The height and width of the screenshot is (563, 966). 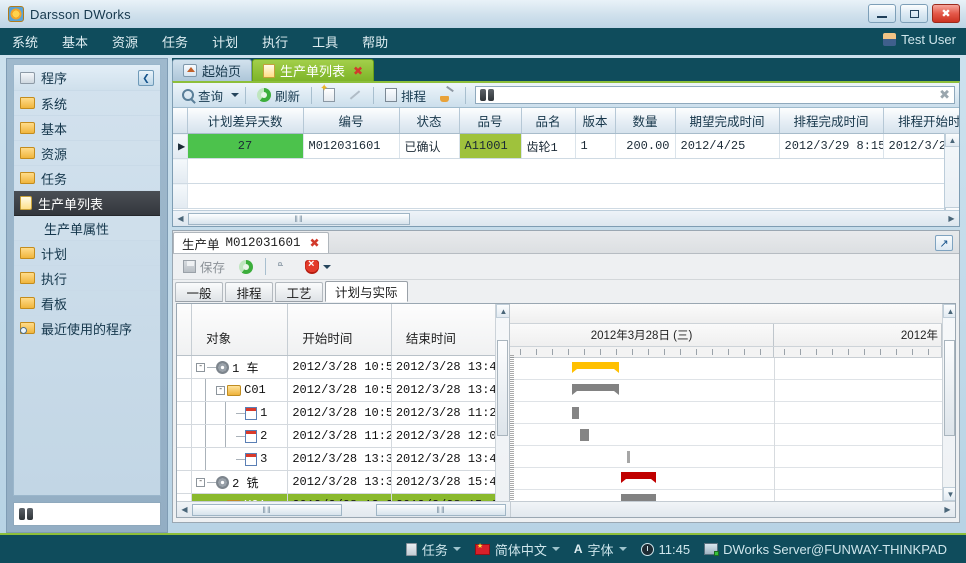 I want to click on status-font: A 字体, so click(x=600, y=549).